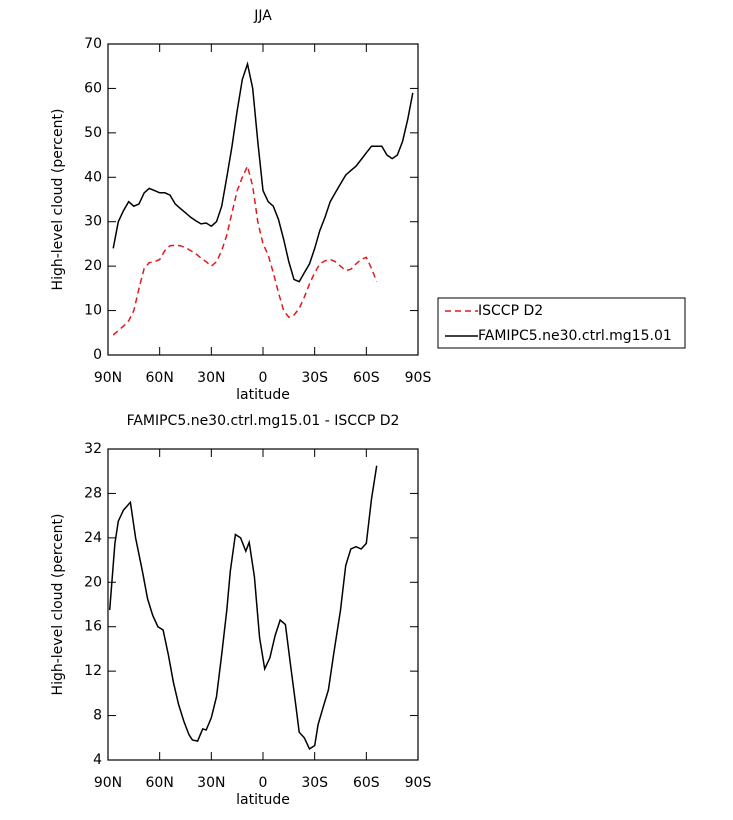  What do you see at coordinates (93, 449) in the screenshot?
I see `y-tick-label: 32` at bounding box center [93, 449].